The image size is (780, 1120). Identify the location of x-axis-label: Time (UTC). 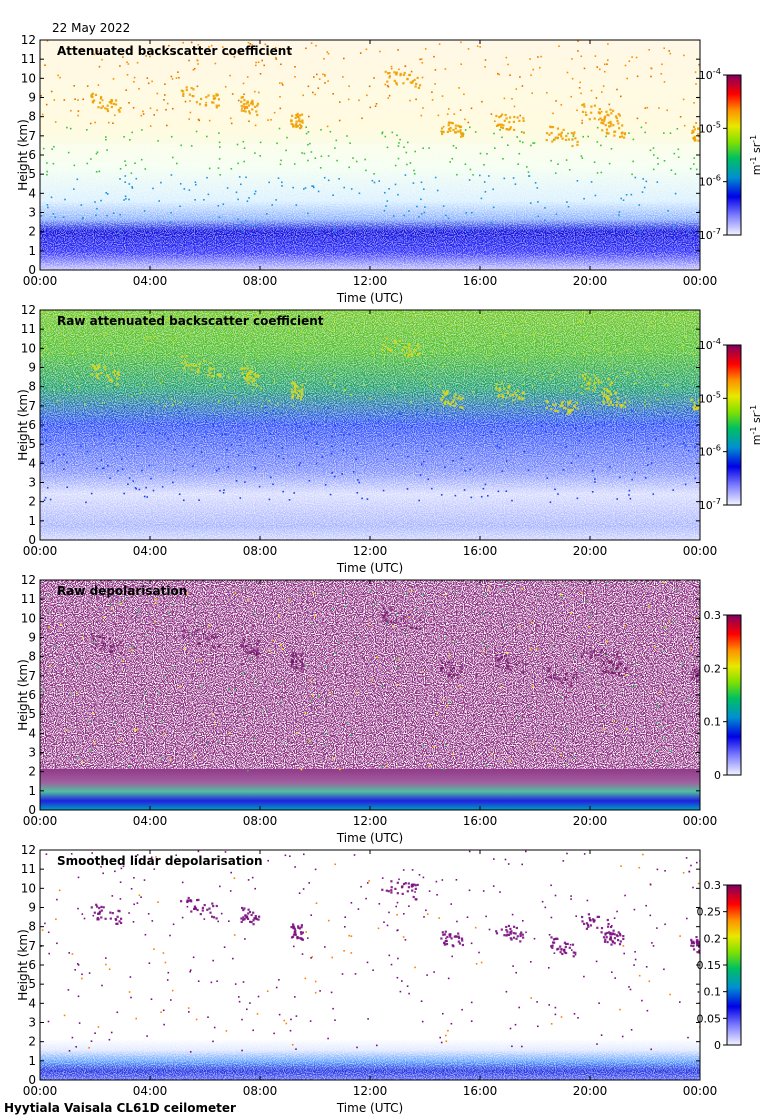
(369, 568).